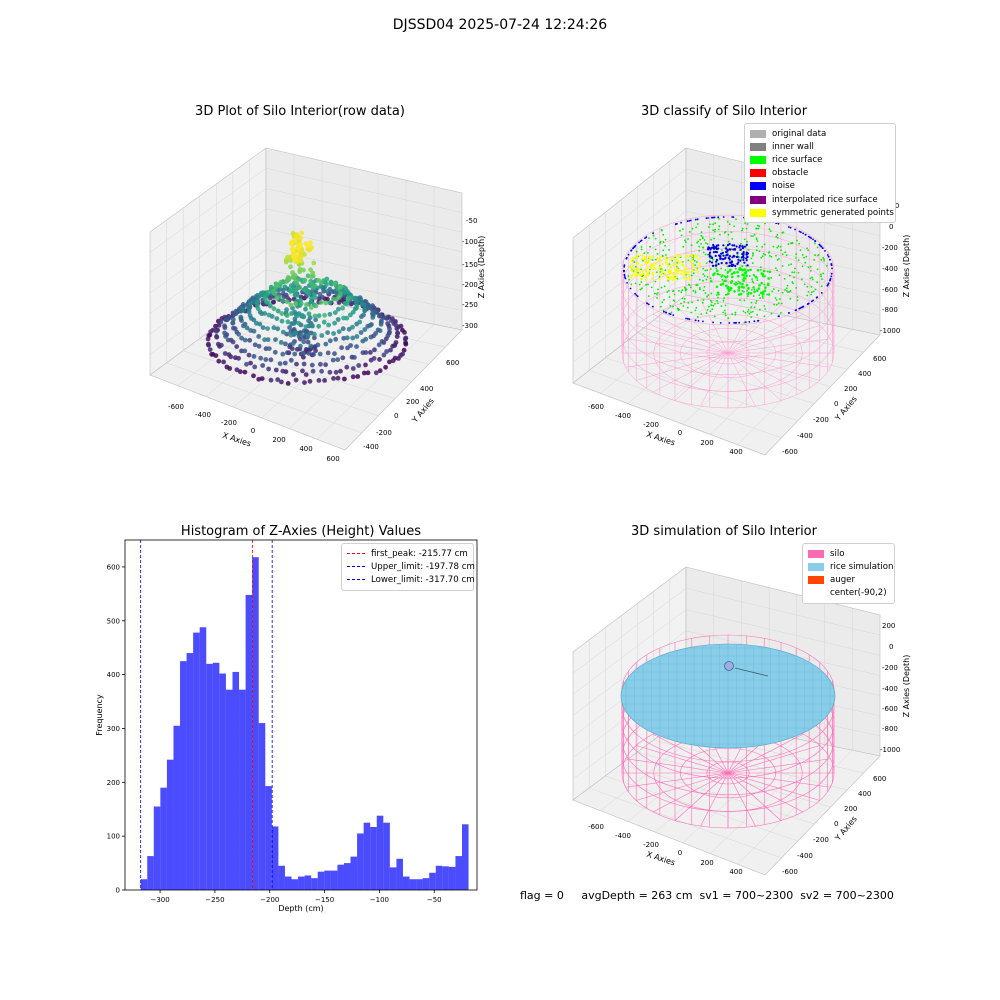 The width and height of the screenshot is (1000, 1000). What do you see at coordinates (113, 729) in the screenshot?
I see `histogram-y-tick-label: 300` at bounding box center [113, 729].